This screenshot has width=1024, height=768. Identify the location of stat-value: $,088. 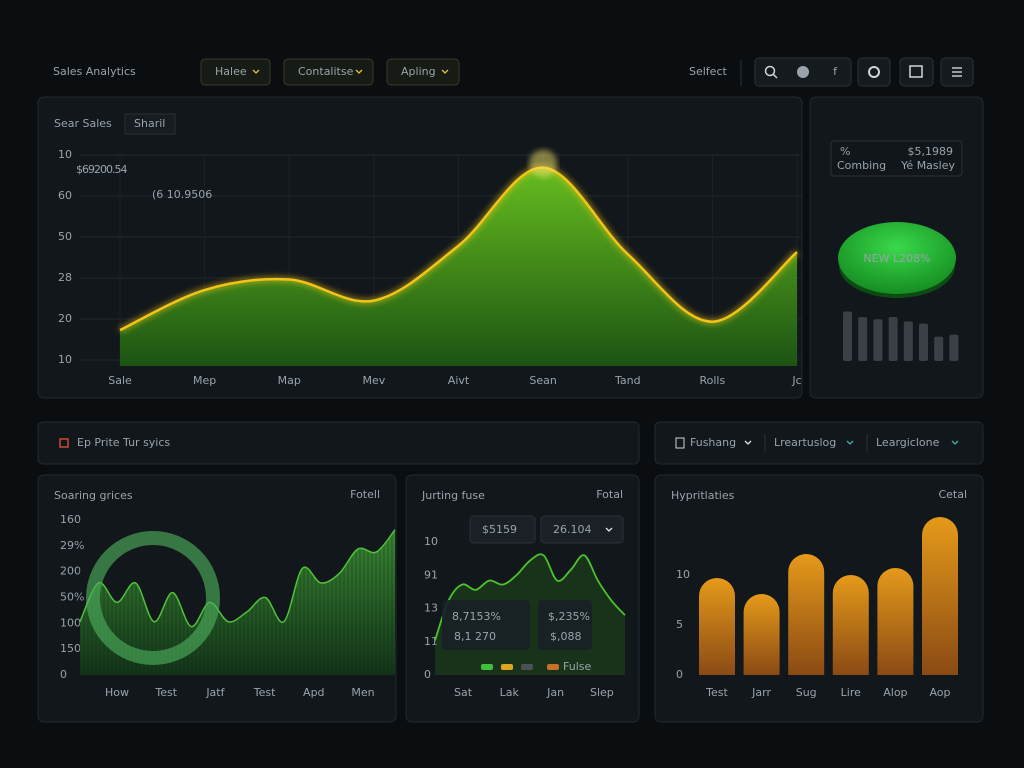
(566, 636).